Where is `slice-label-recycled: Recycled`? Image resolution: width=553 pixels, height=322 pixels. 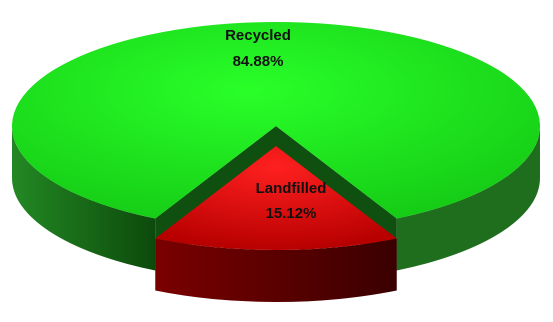 slice-label-recycled: Recycled is located at coordinates (258, 35).